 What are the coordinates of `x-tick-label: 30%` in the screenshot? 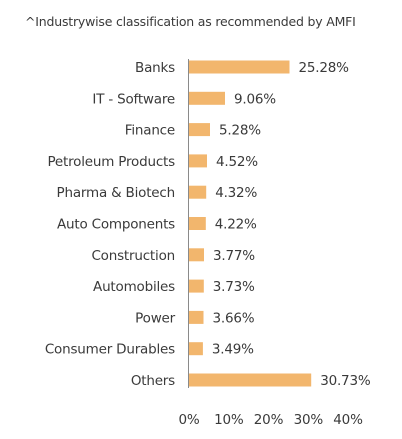 It's located at (309, 420).